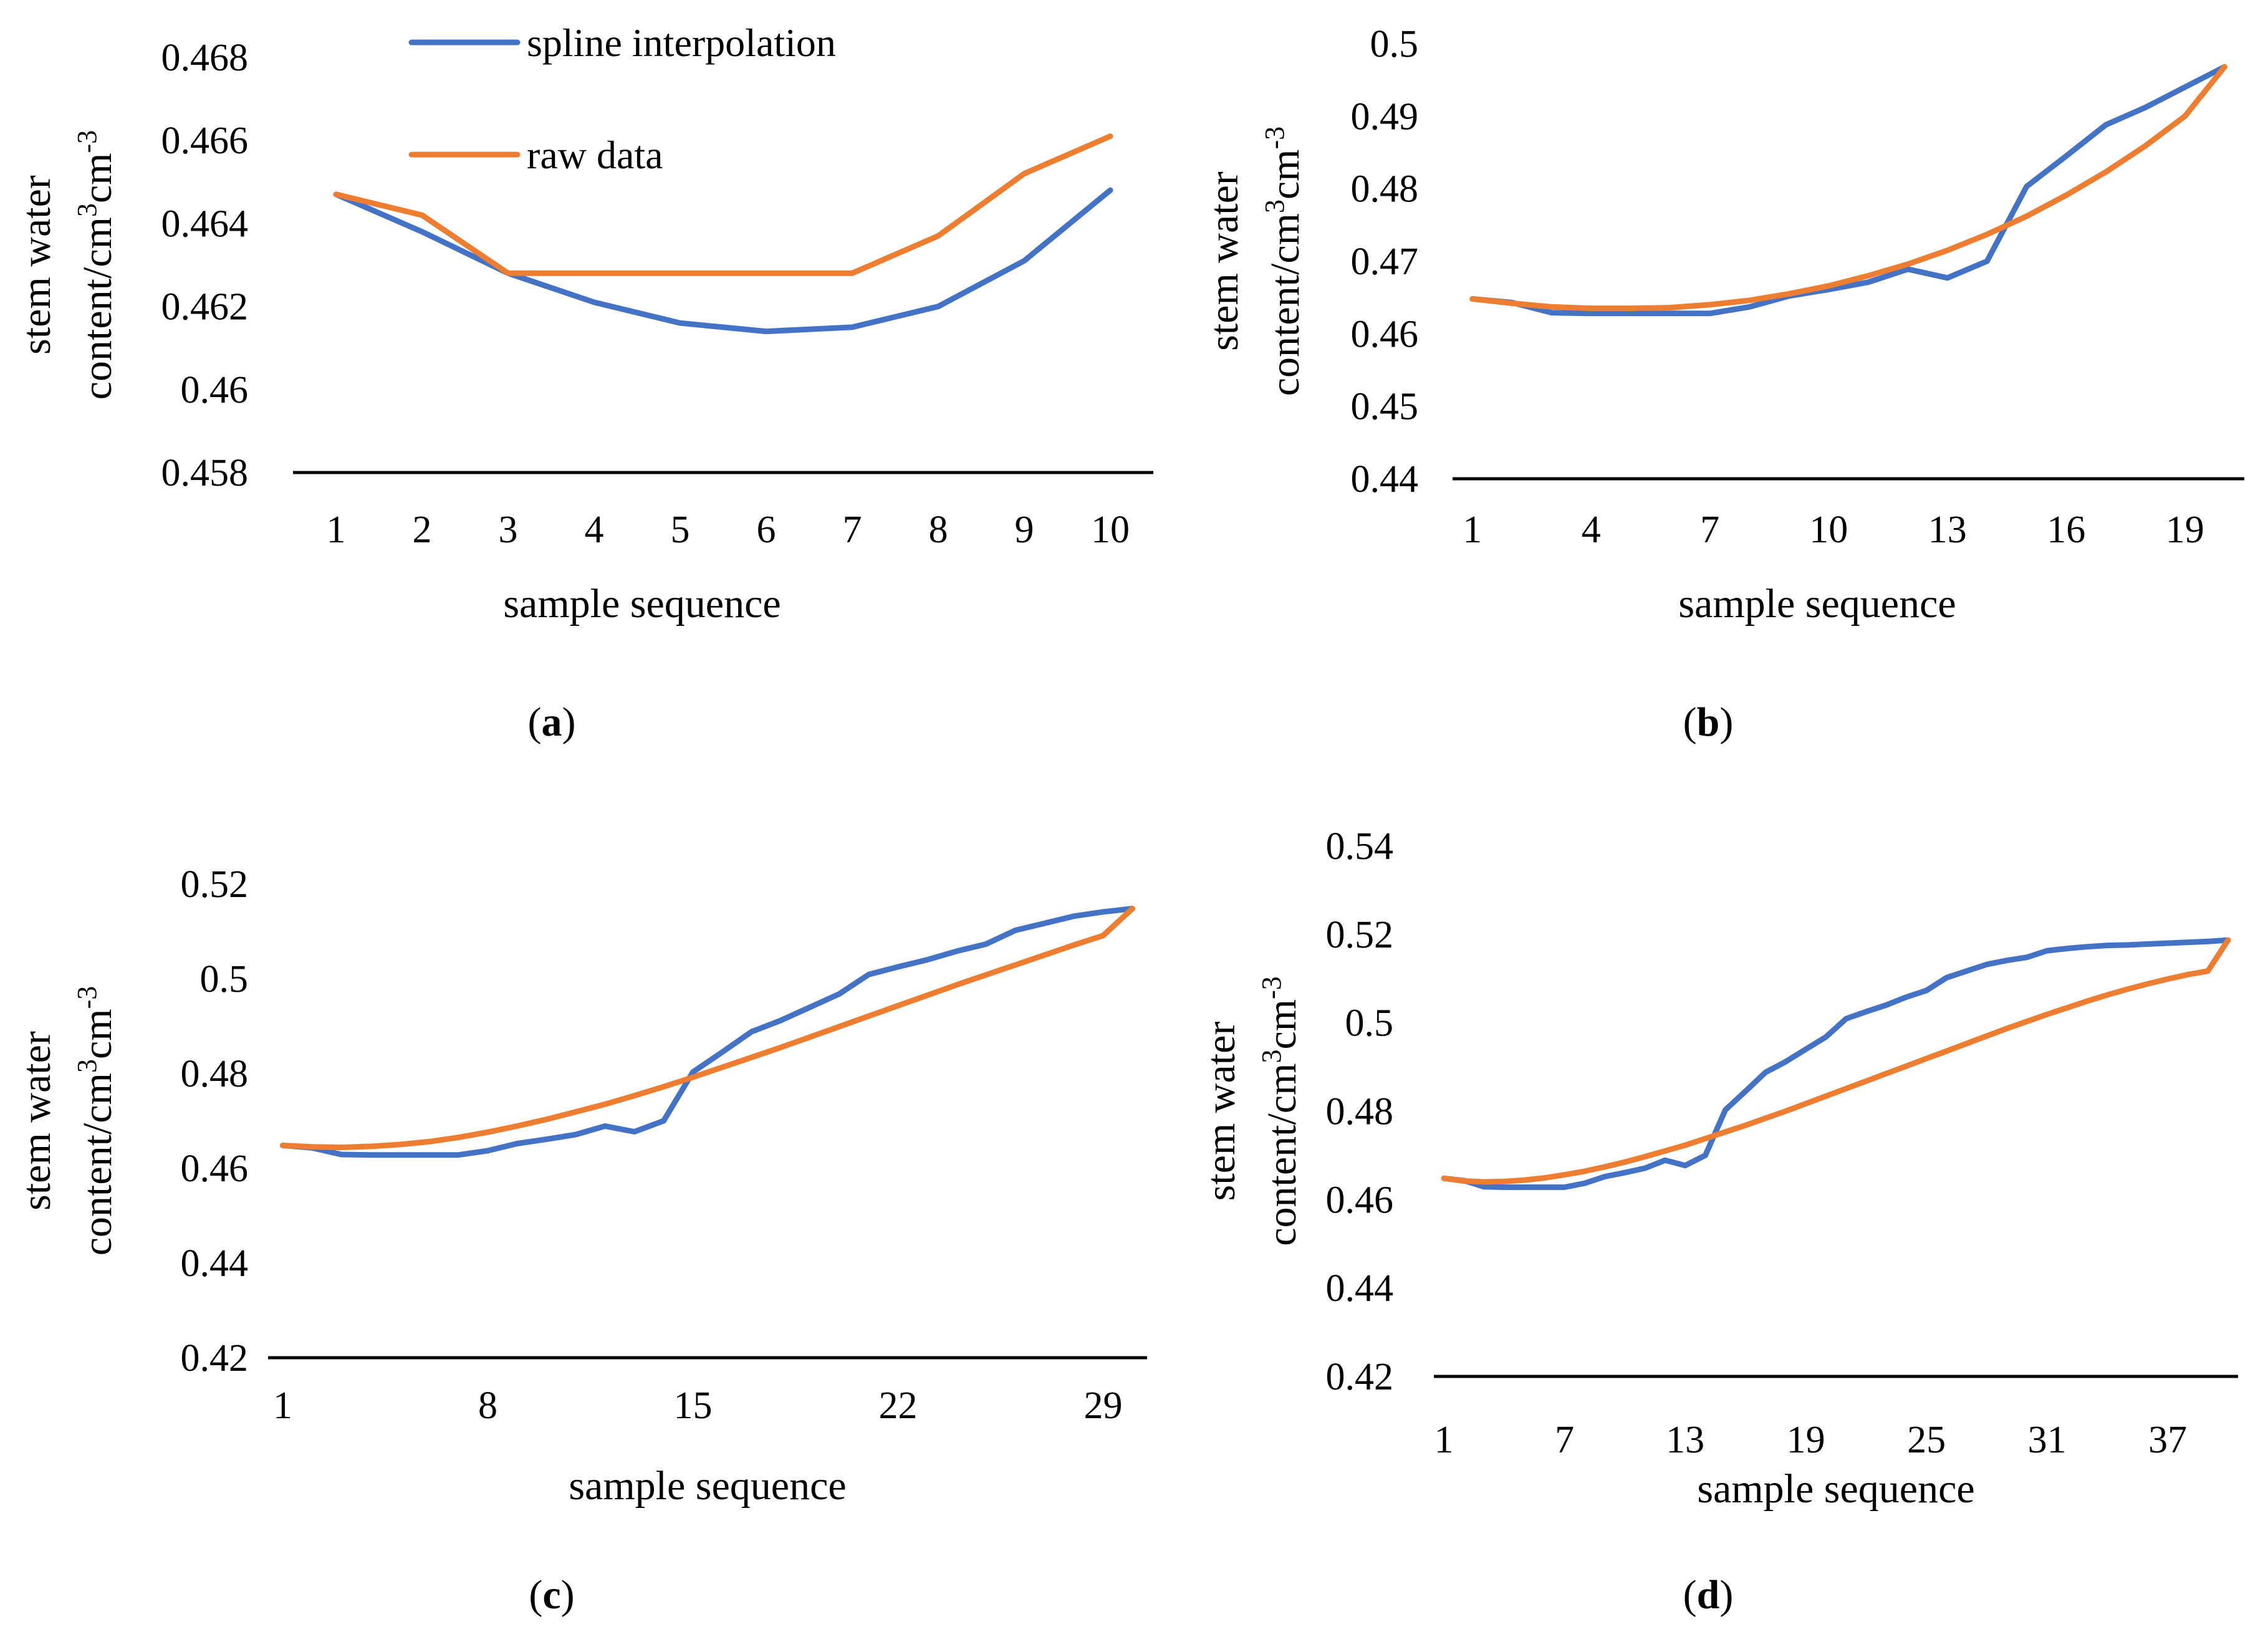 The height and width of the screenshot is (1632, 2268). Describe the element at coordinates (1926, 1440) in the screenshot. I see `x-tick-label: 25` at that location.